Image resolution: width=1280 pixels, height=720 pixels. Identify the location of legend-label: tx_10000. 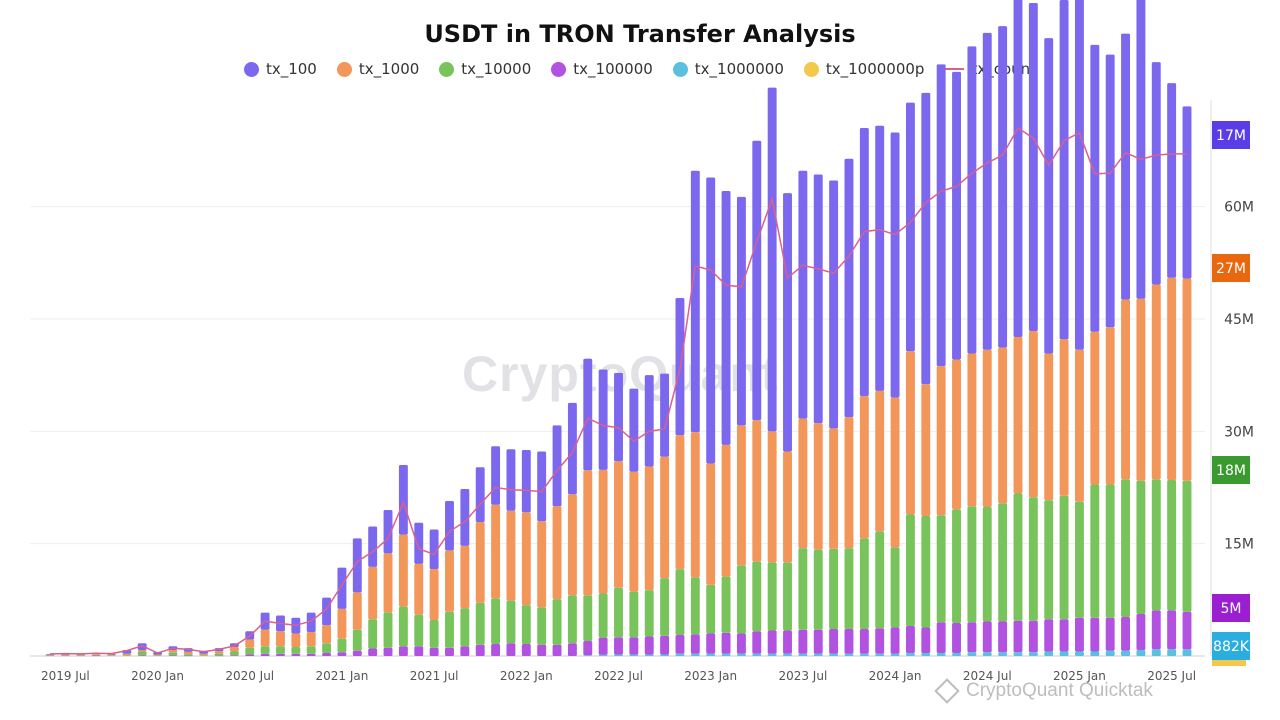
(496, 69).